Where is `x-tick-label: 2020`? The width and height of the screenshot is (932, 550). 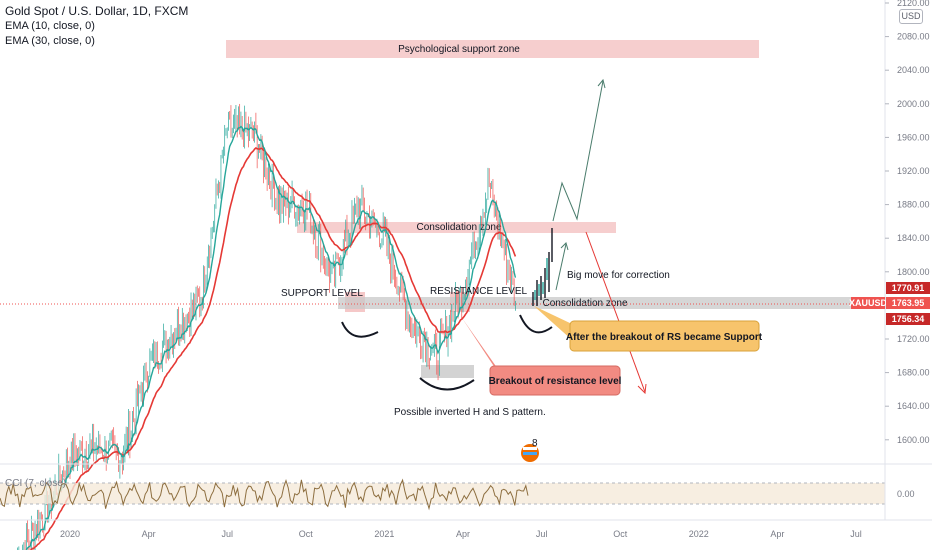
x-tick-label: 2020 is located at coordinates (70, 534).